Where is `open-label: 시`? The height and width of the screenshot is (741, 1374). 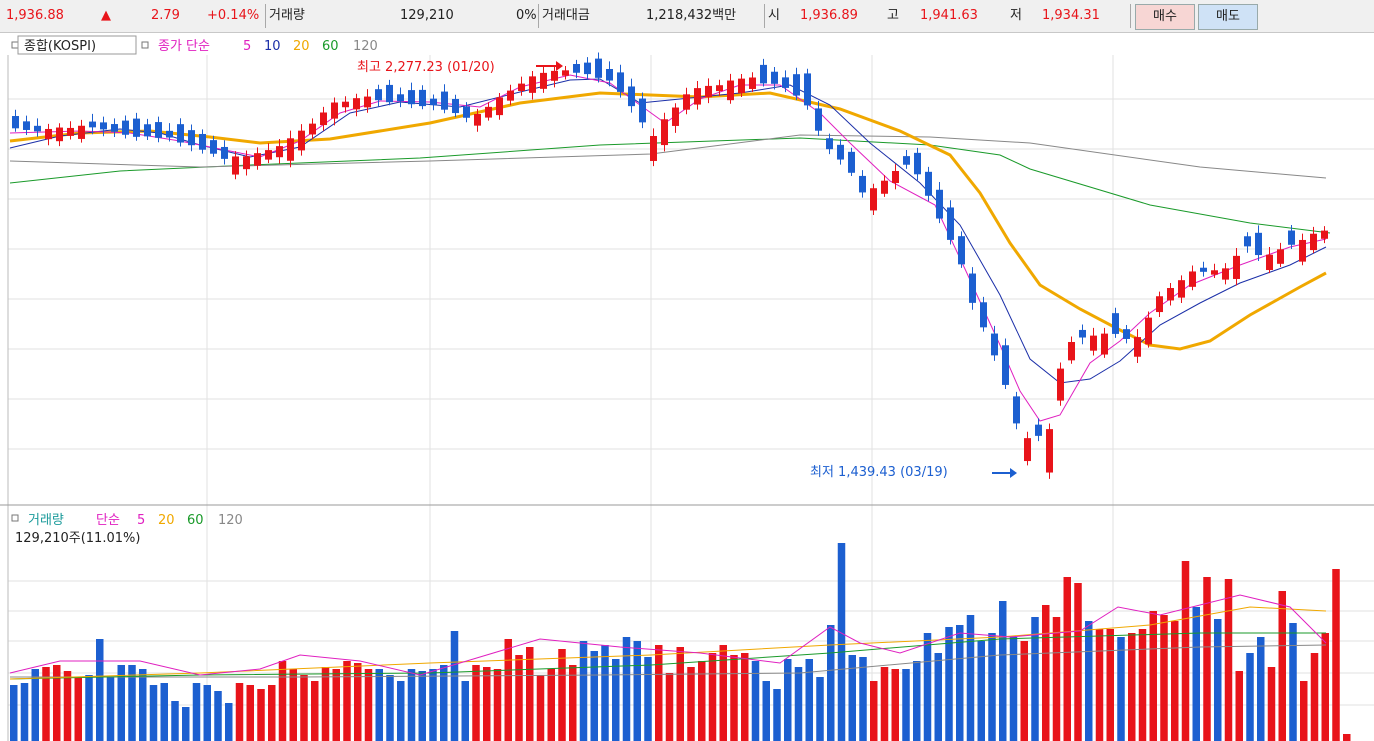
open-label: 시 is located at coordinates (774, 15).